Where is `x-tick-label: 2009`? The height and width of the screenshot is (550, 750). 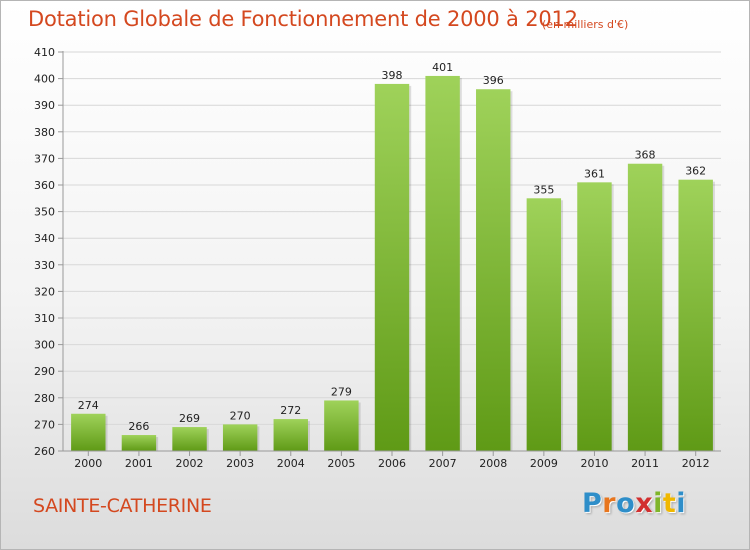
x-tick-label: 2009 is located at coordinates (544, 463).